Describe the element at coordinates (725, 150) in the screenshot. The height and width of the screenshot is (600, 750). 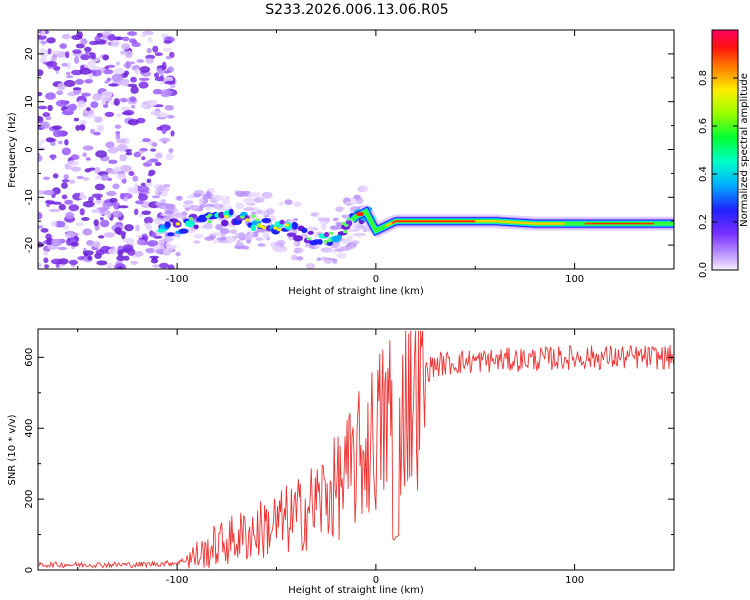
I see `colorbar-gradient` at that location.